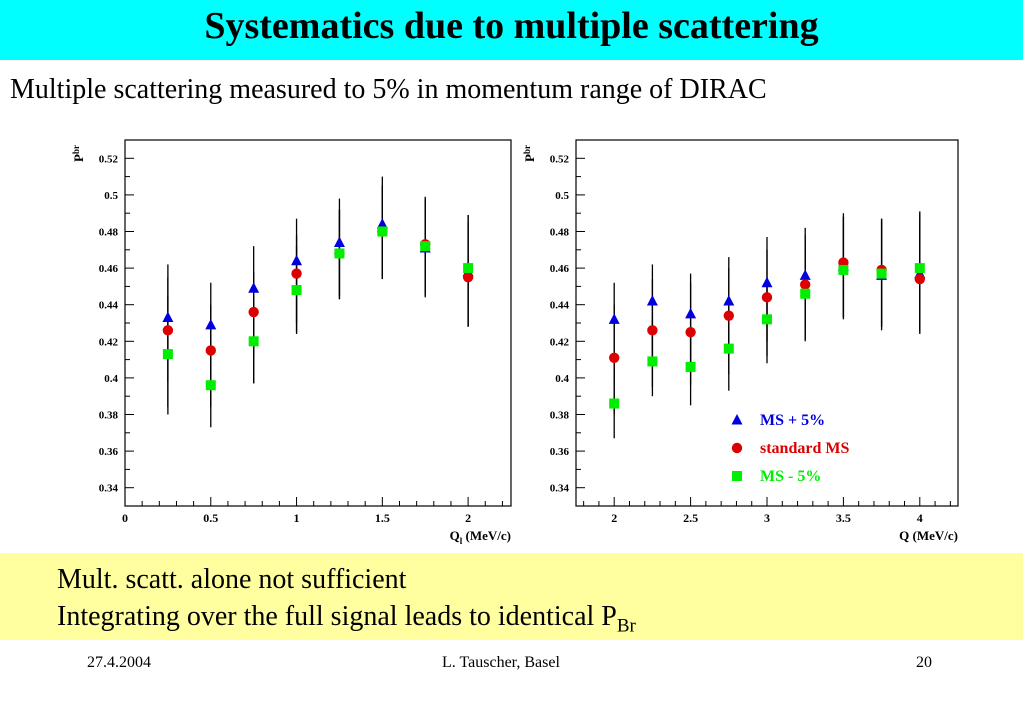 The image size is (1023, 708). What do you see at coordinates (511, 596) in the screenshot?
I see `conclusion-box` at bounding box center [511, 596].